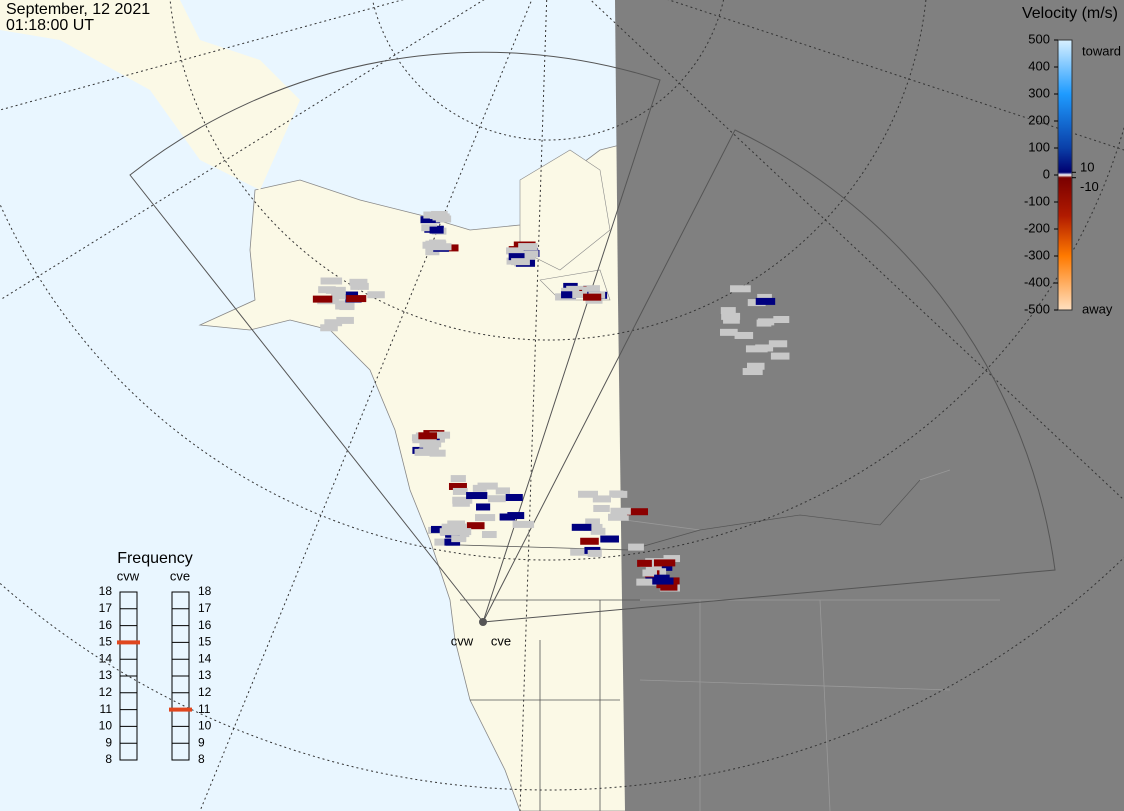  What do you see at coordinates (205, 642) in the screenshot?
I see `frequency-tick-label: 15` at bounding box center [205, 642].